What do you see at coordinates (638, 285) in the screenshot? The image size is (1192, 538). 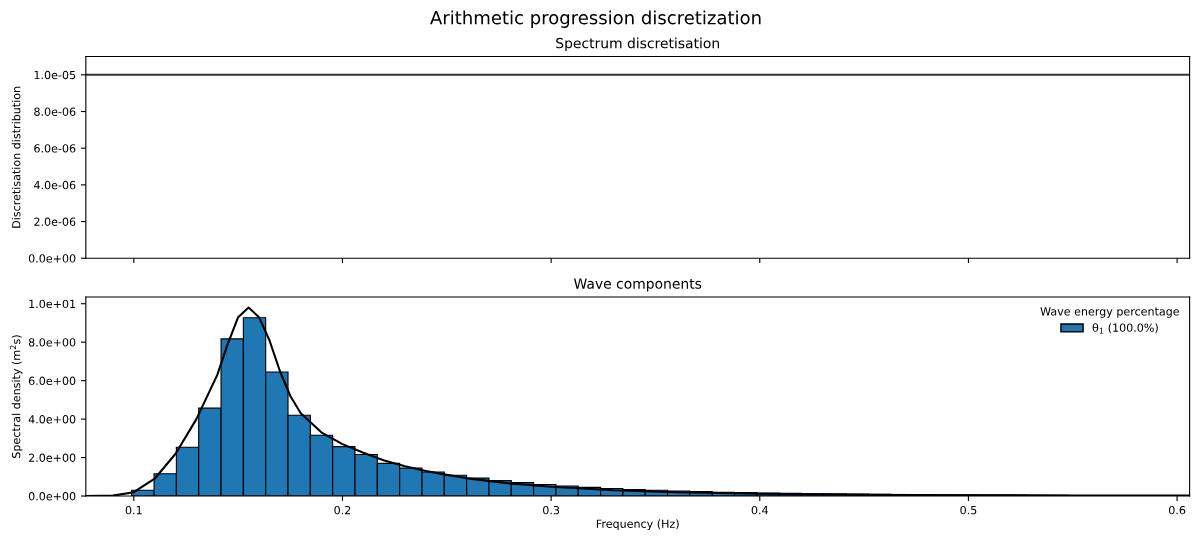 I see `chart-title: Wave components` at bounding box center [638, 285].